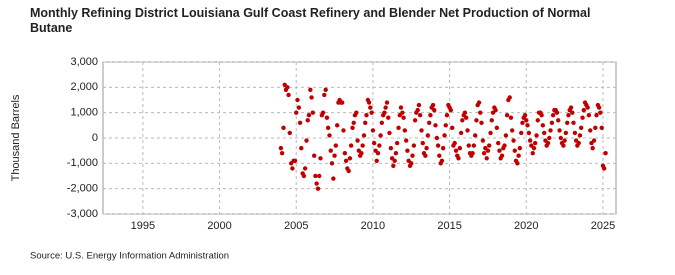 This screenshot has height=275, width=675. I want to click on x-tick-label: 2015, so click(449, 226).